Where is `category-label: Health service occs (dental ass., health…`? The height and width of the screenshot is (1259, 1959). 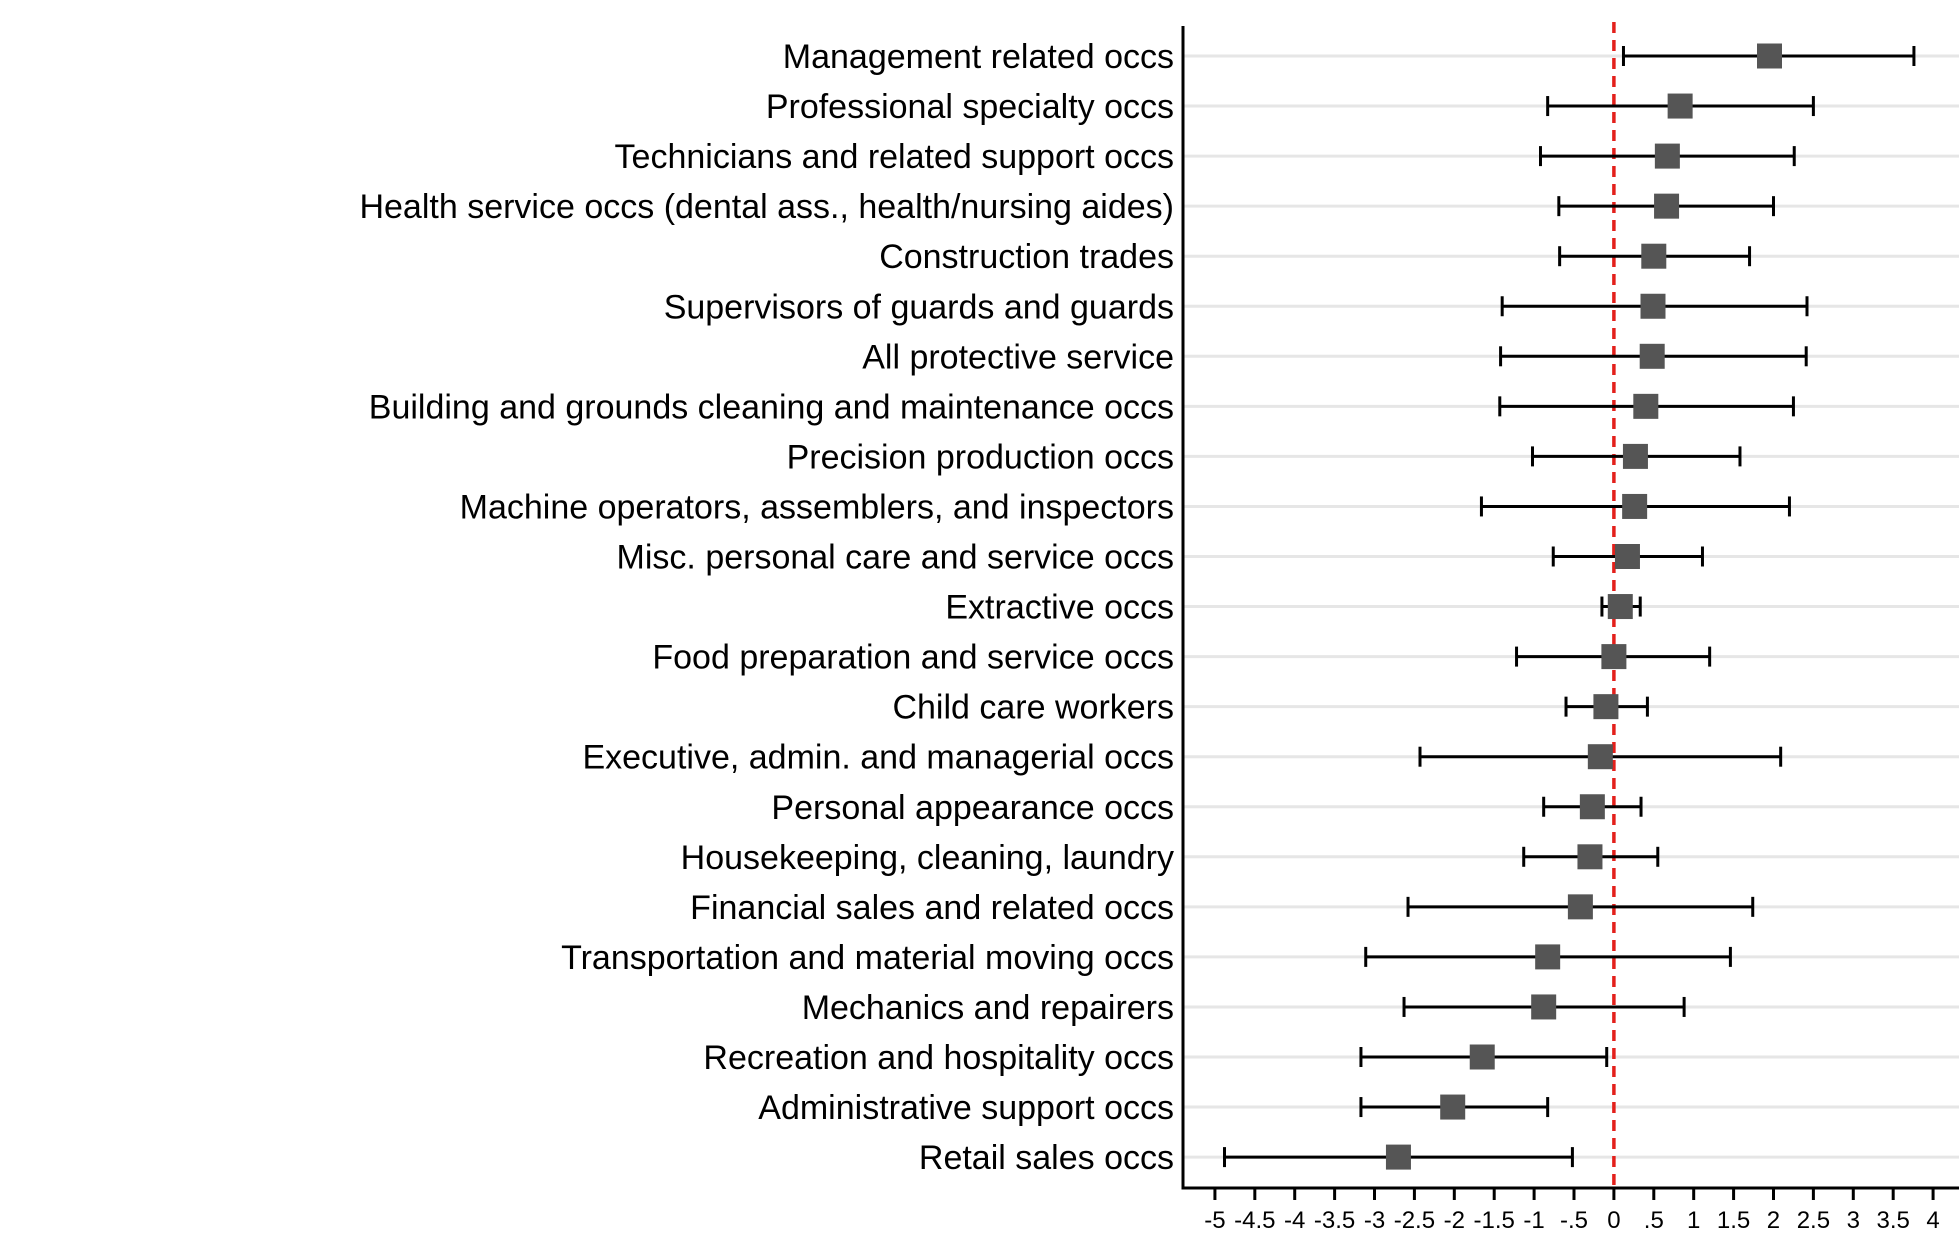
category-label: Health service occs (dental ass., health… is located at coordinates (766, 207).